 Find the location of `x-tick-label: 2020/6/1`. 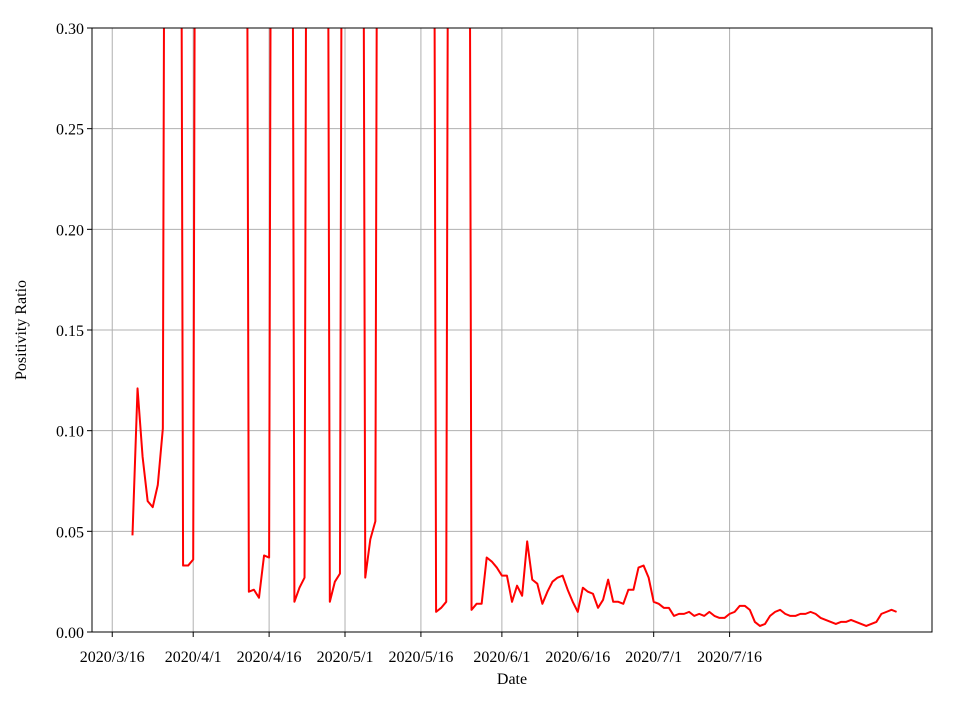

x-tick-label: 2020/6/1 is located at coordinates (501, 657).